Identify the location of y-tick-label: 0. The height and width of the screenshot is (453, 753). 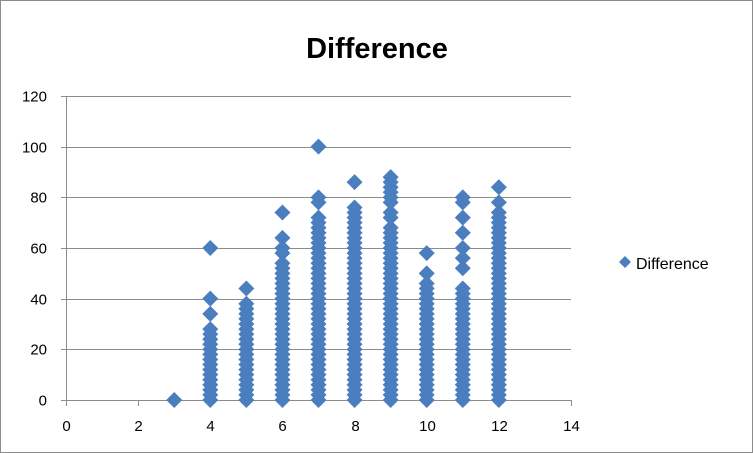
(43, 401).